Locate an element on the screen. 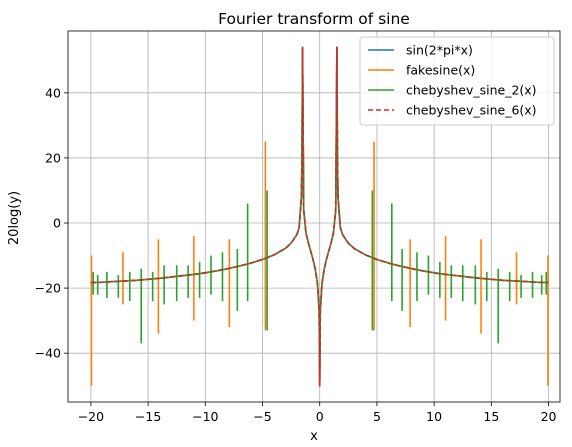  y-tick-label: −20 is located at coordinates (48, 288).